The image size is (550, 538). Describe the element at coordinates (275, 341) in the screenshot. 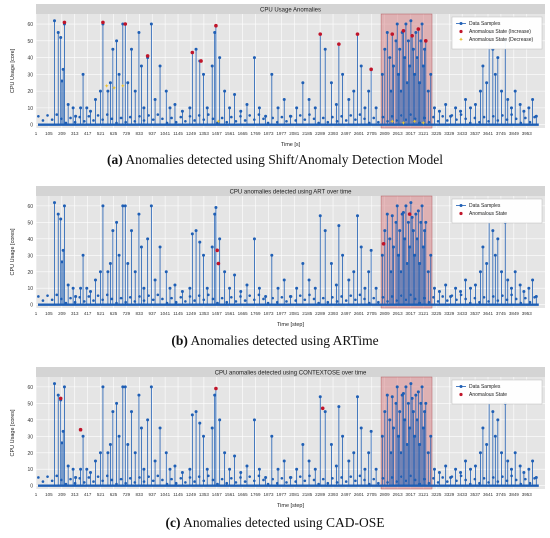

I see `caption-b: (b) Anomalies detected using ARTime` at that location.